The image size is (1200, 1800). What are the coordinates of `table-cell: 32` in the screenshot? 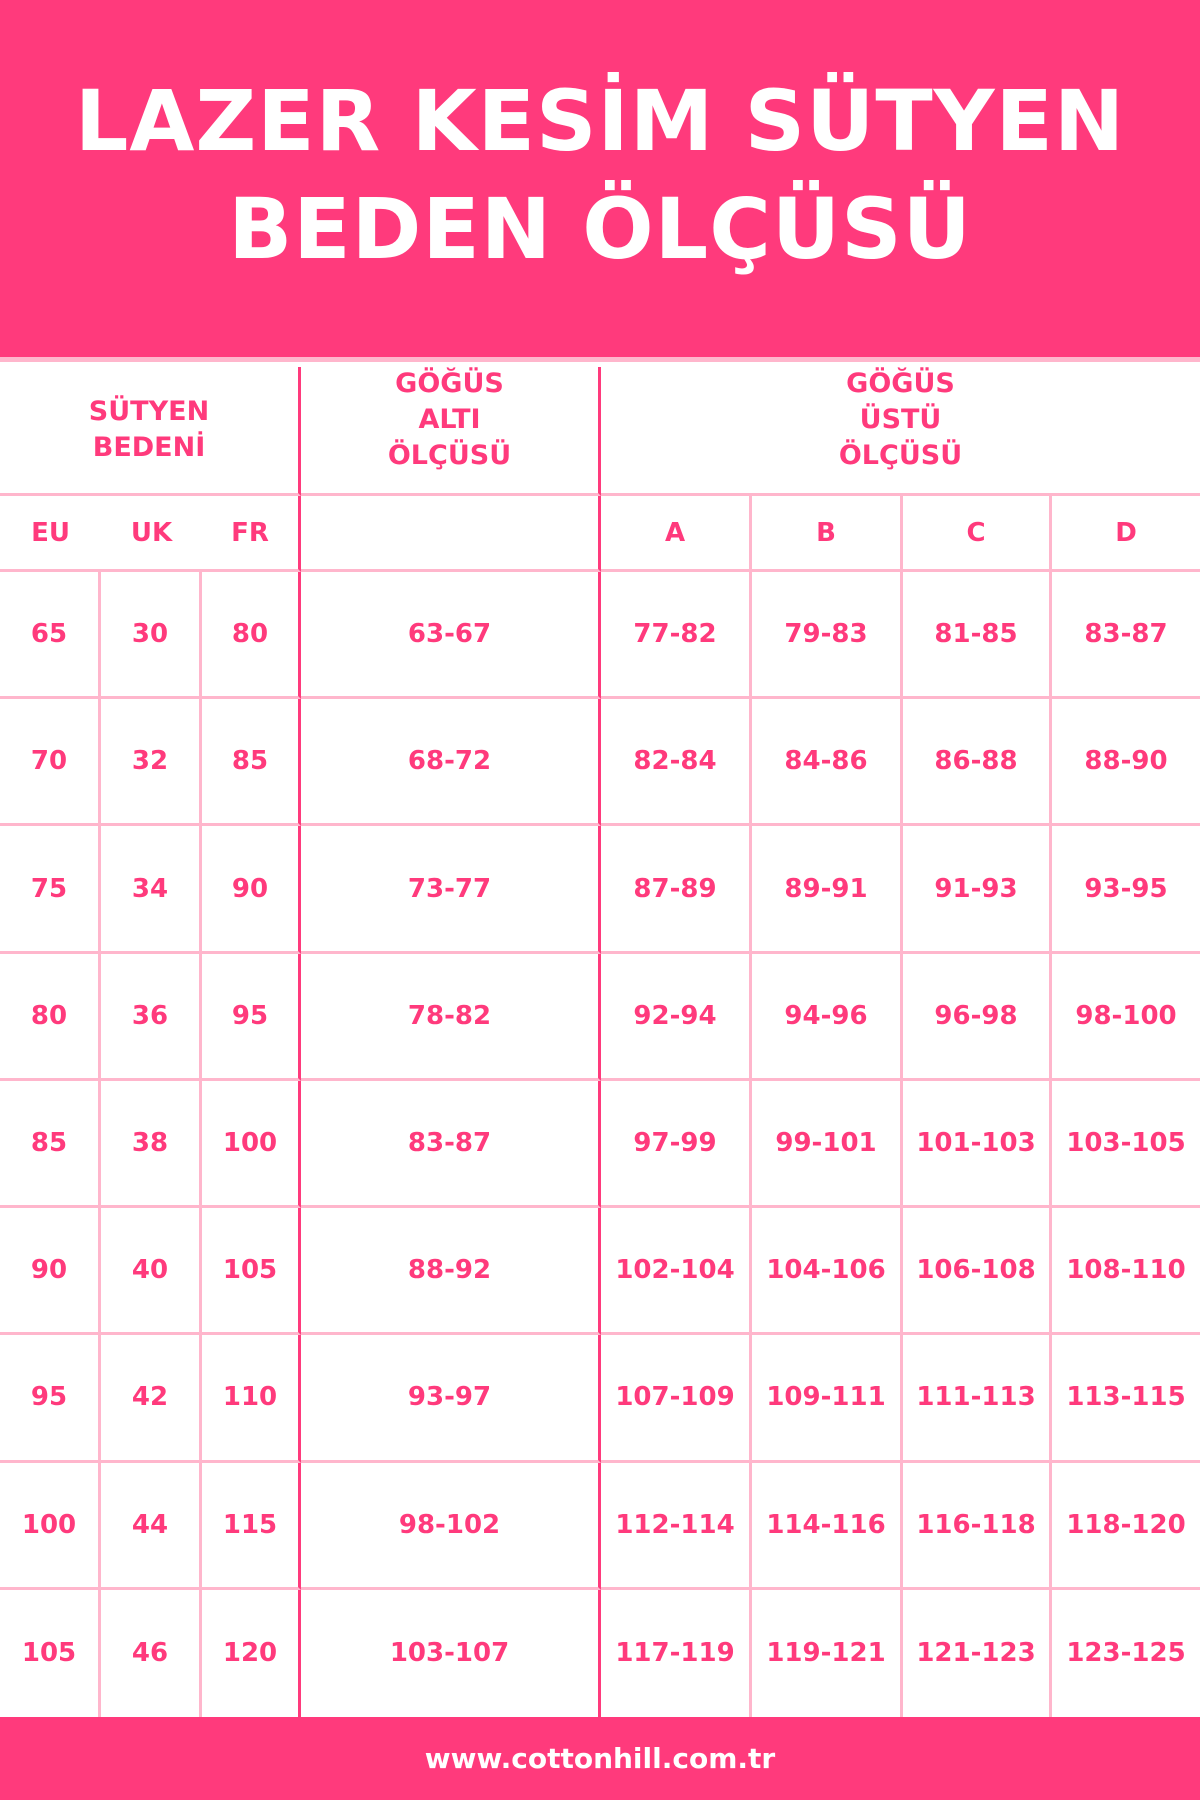 It's located at (151, 763).